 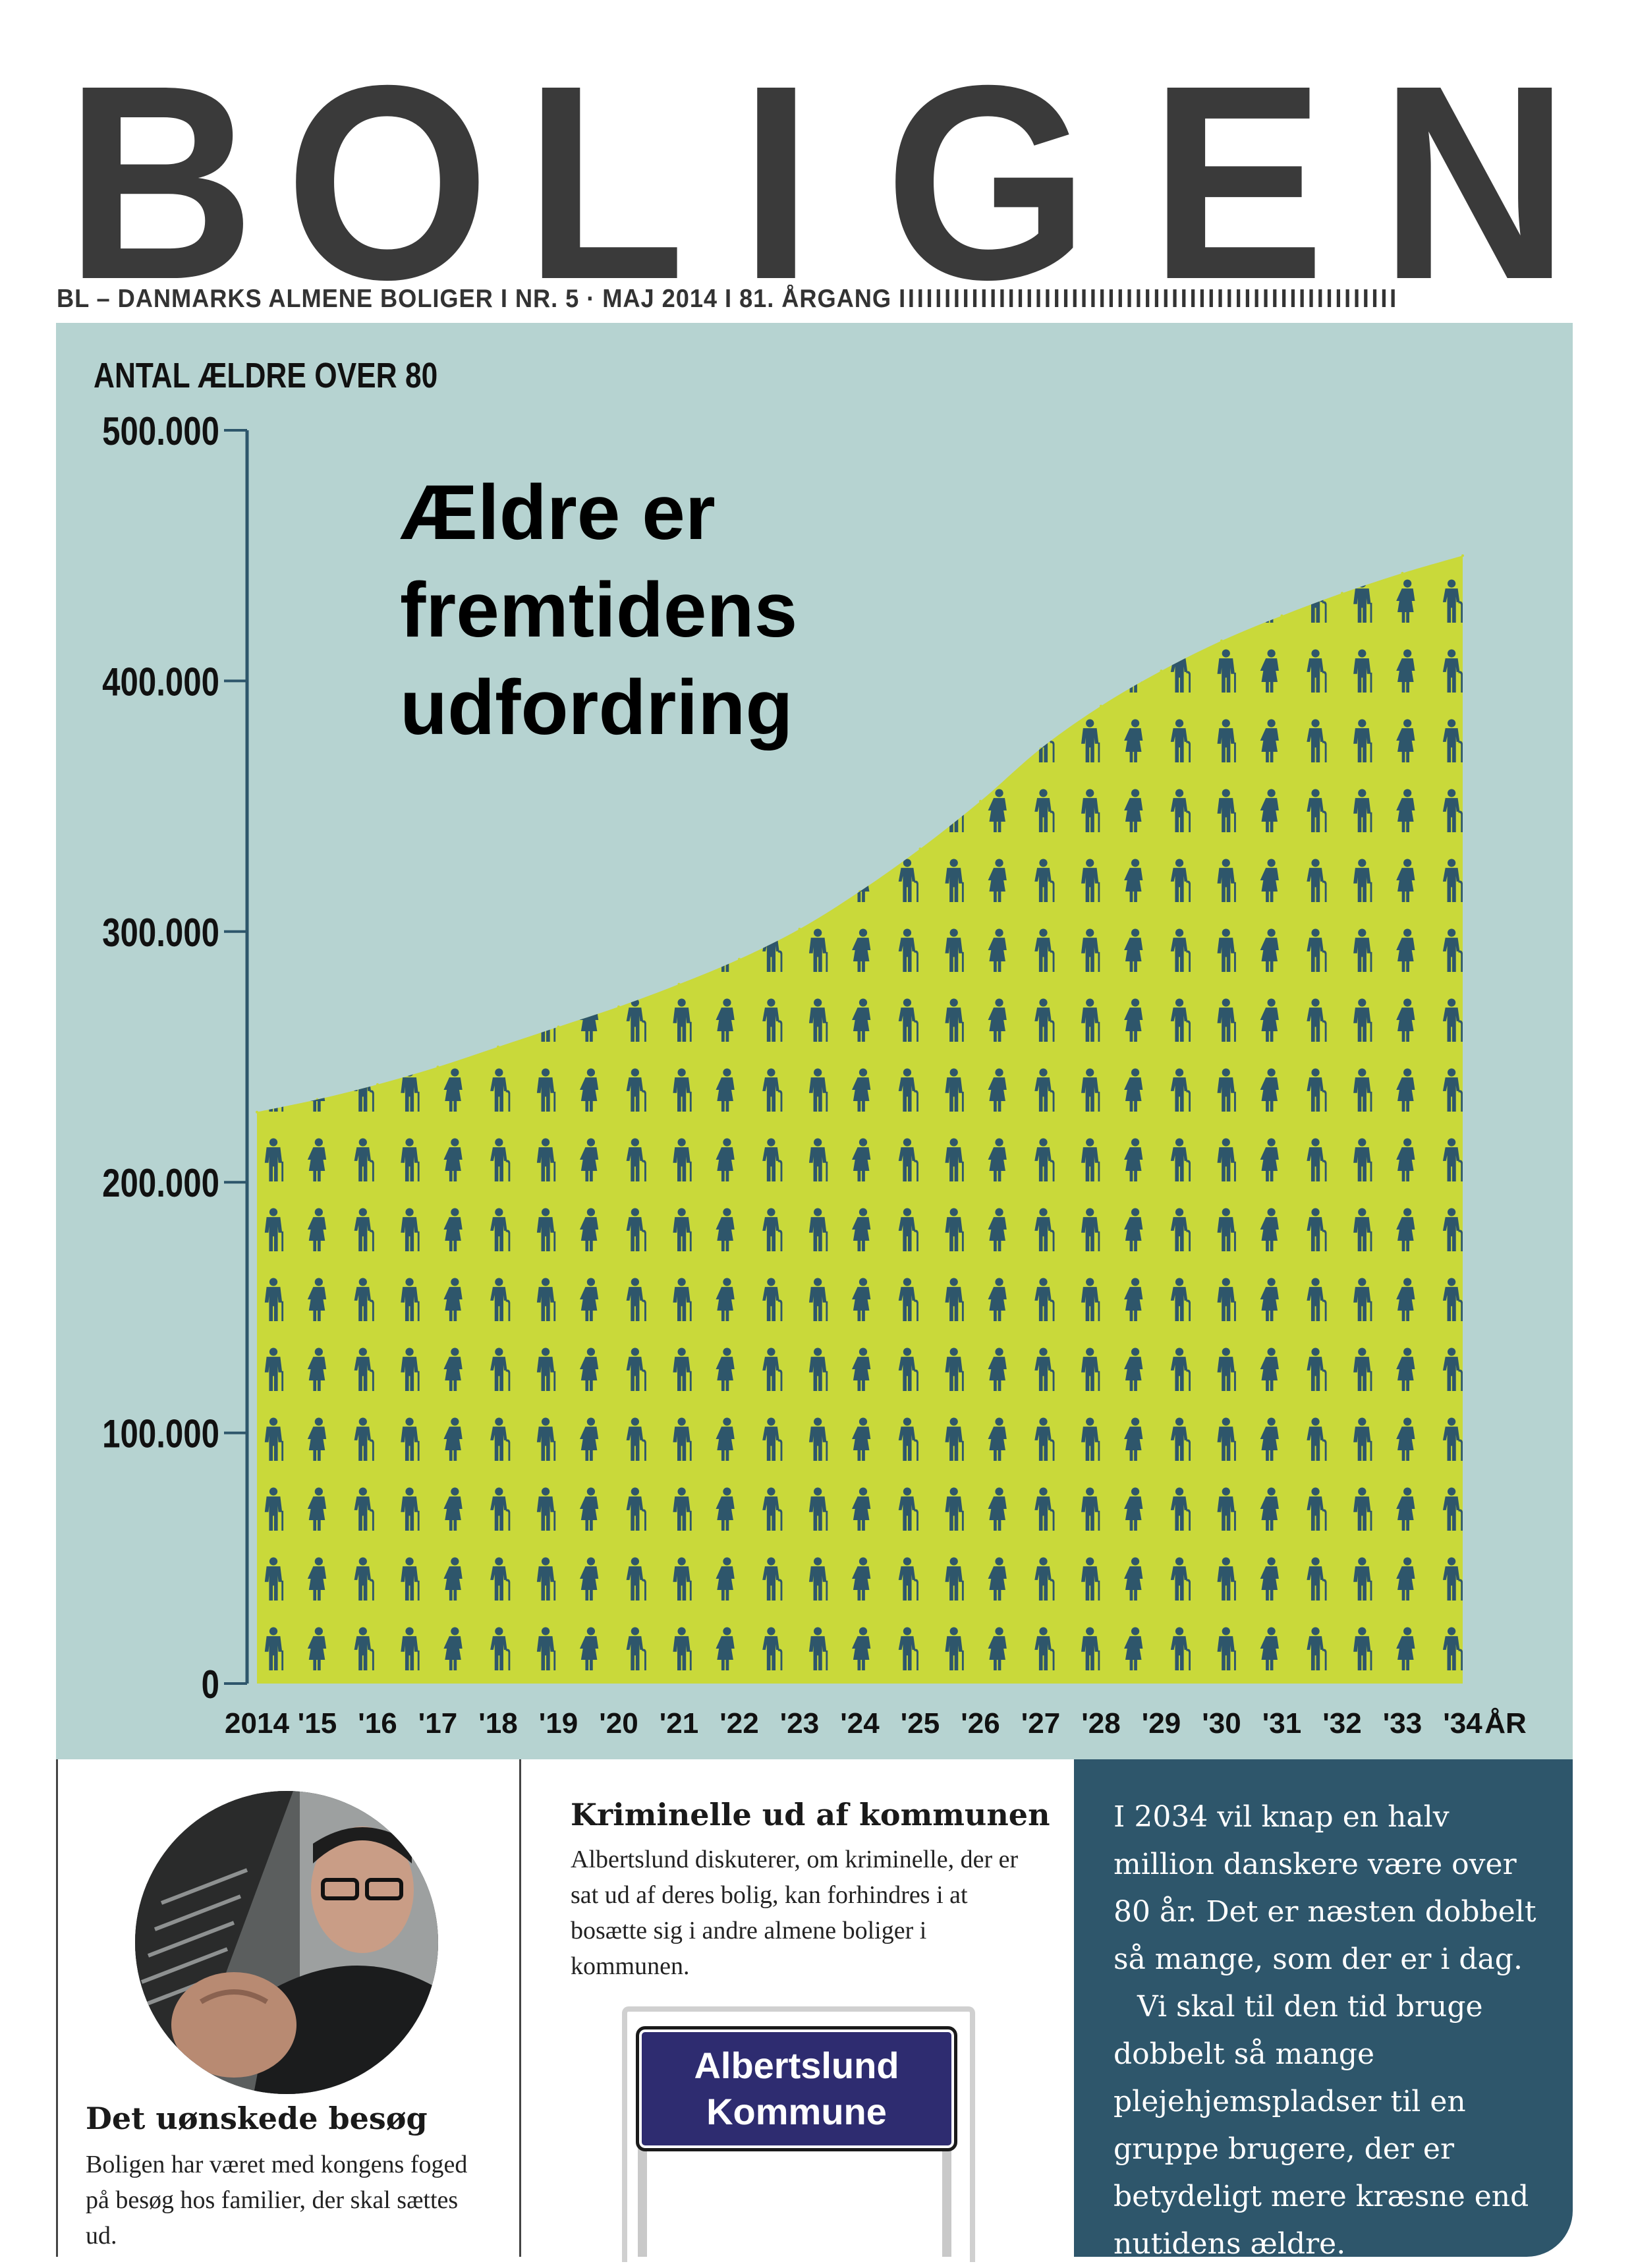 I want to click on x-tick-label: '20, so click(x=618, y=1723).